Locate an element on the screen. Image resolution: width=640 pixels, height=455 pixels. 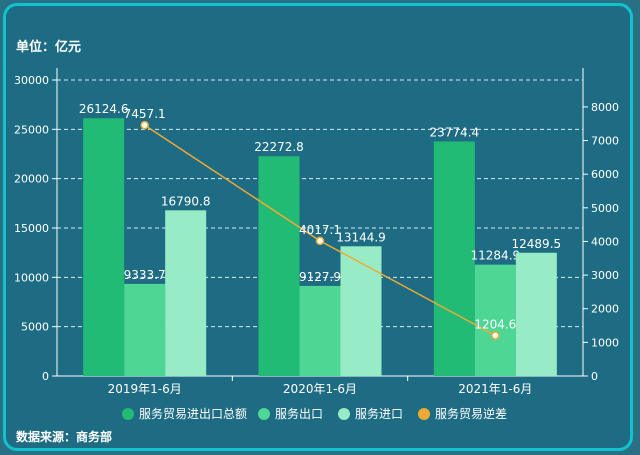
deficit-data-label: 1204.6 is located at coordinates (495, 324).